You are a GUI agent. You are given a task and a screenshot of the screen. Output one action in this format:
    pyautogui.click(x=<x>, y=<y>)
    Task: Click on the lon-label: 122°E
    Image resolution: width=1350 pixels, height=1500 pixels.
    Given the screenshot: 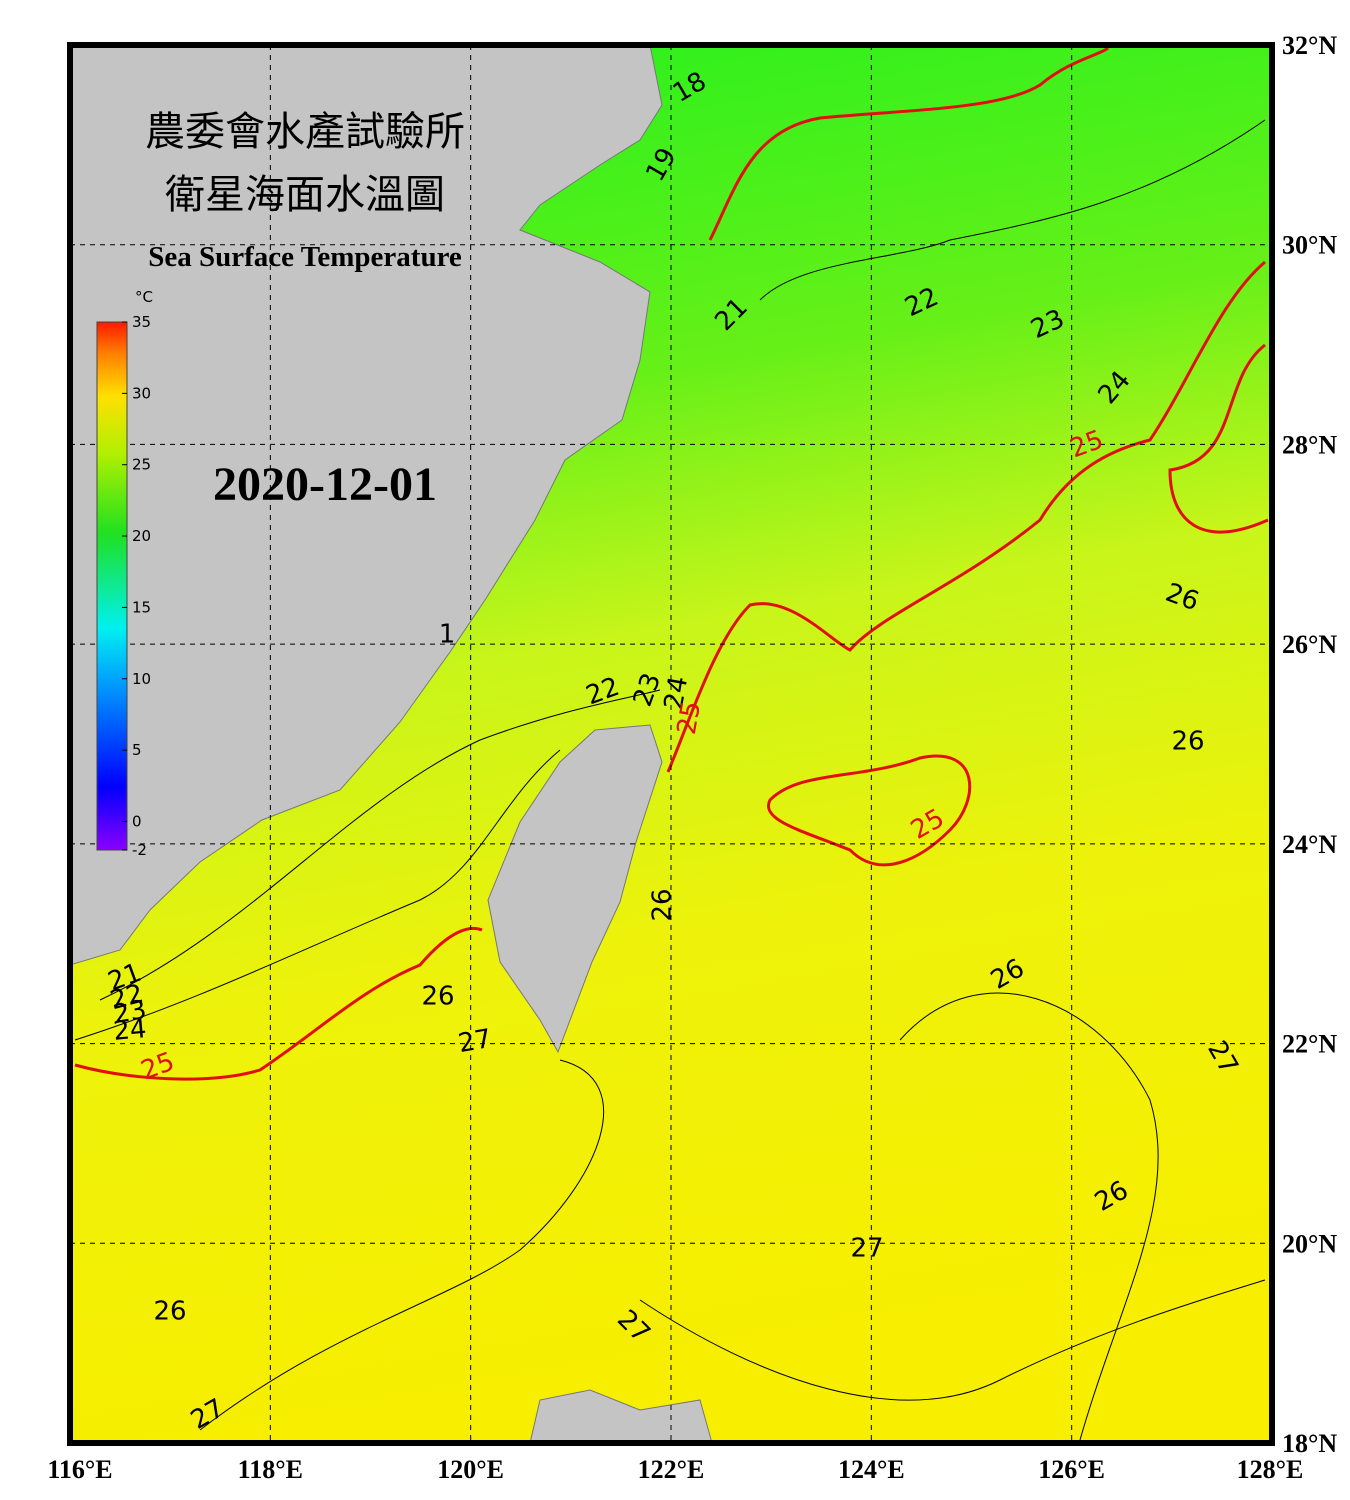 What is the action you would take?
    pyautogui.click(x=671, y=1469)
    